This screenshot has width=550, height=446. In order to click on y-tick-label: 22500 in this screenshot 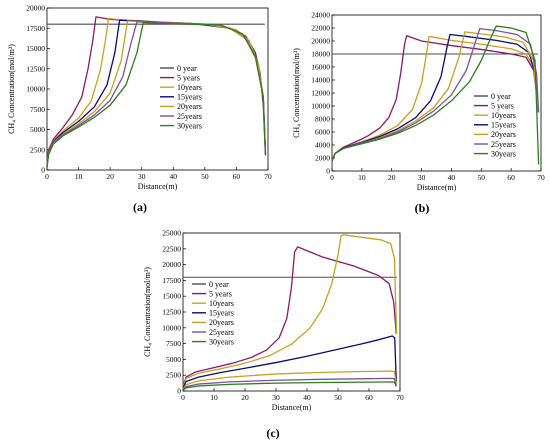, I will do `click(171, 248)`.